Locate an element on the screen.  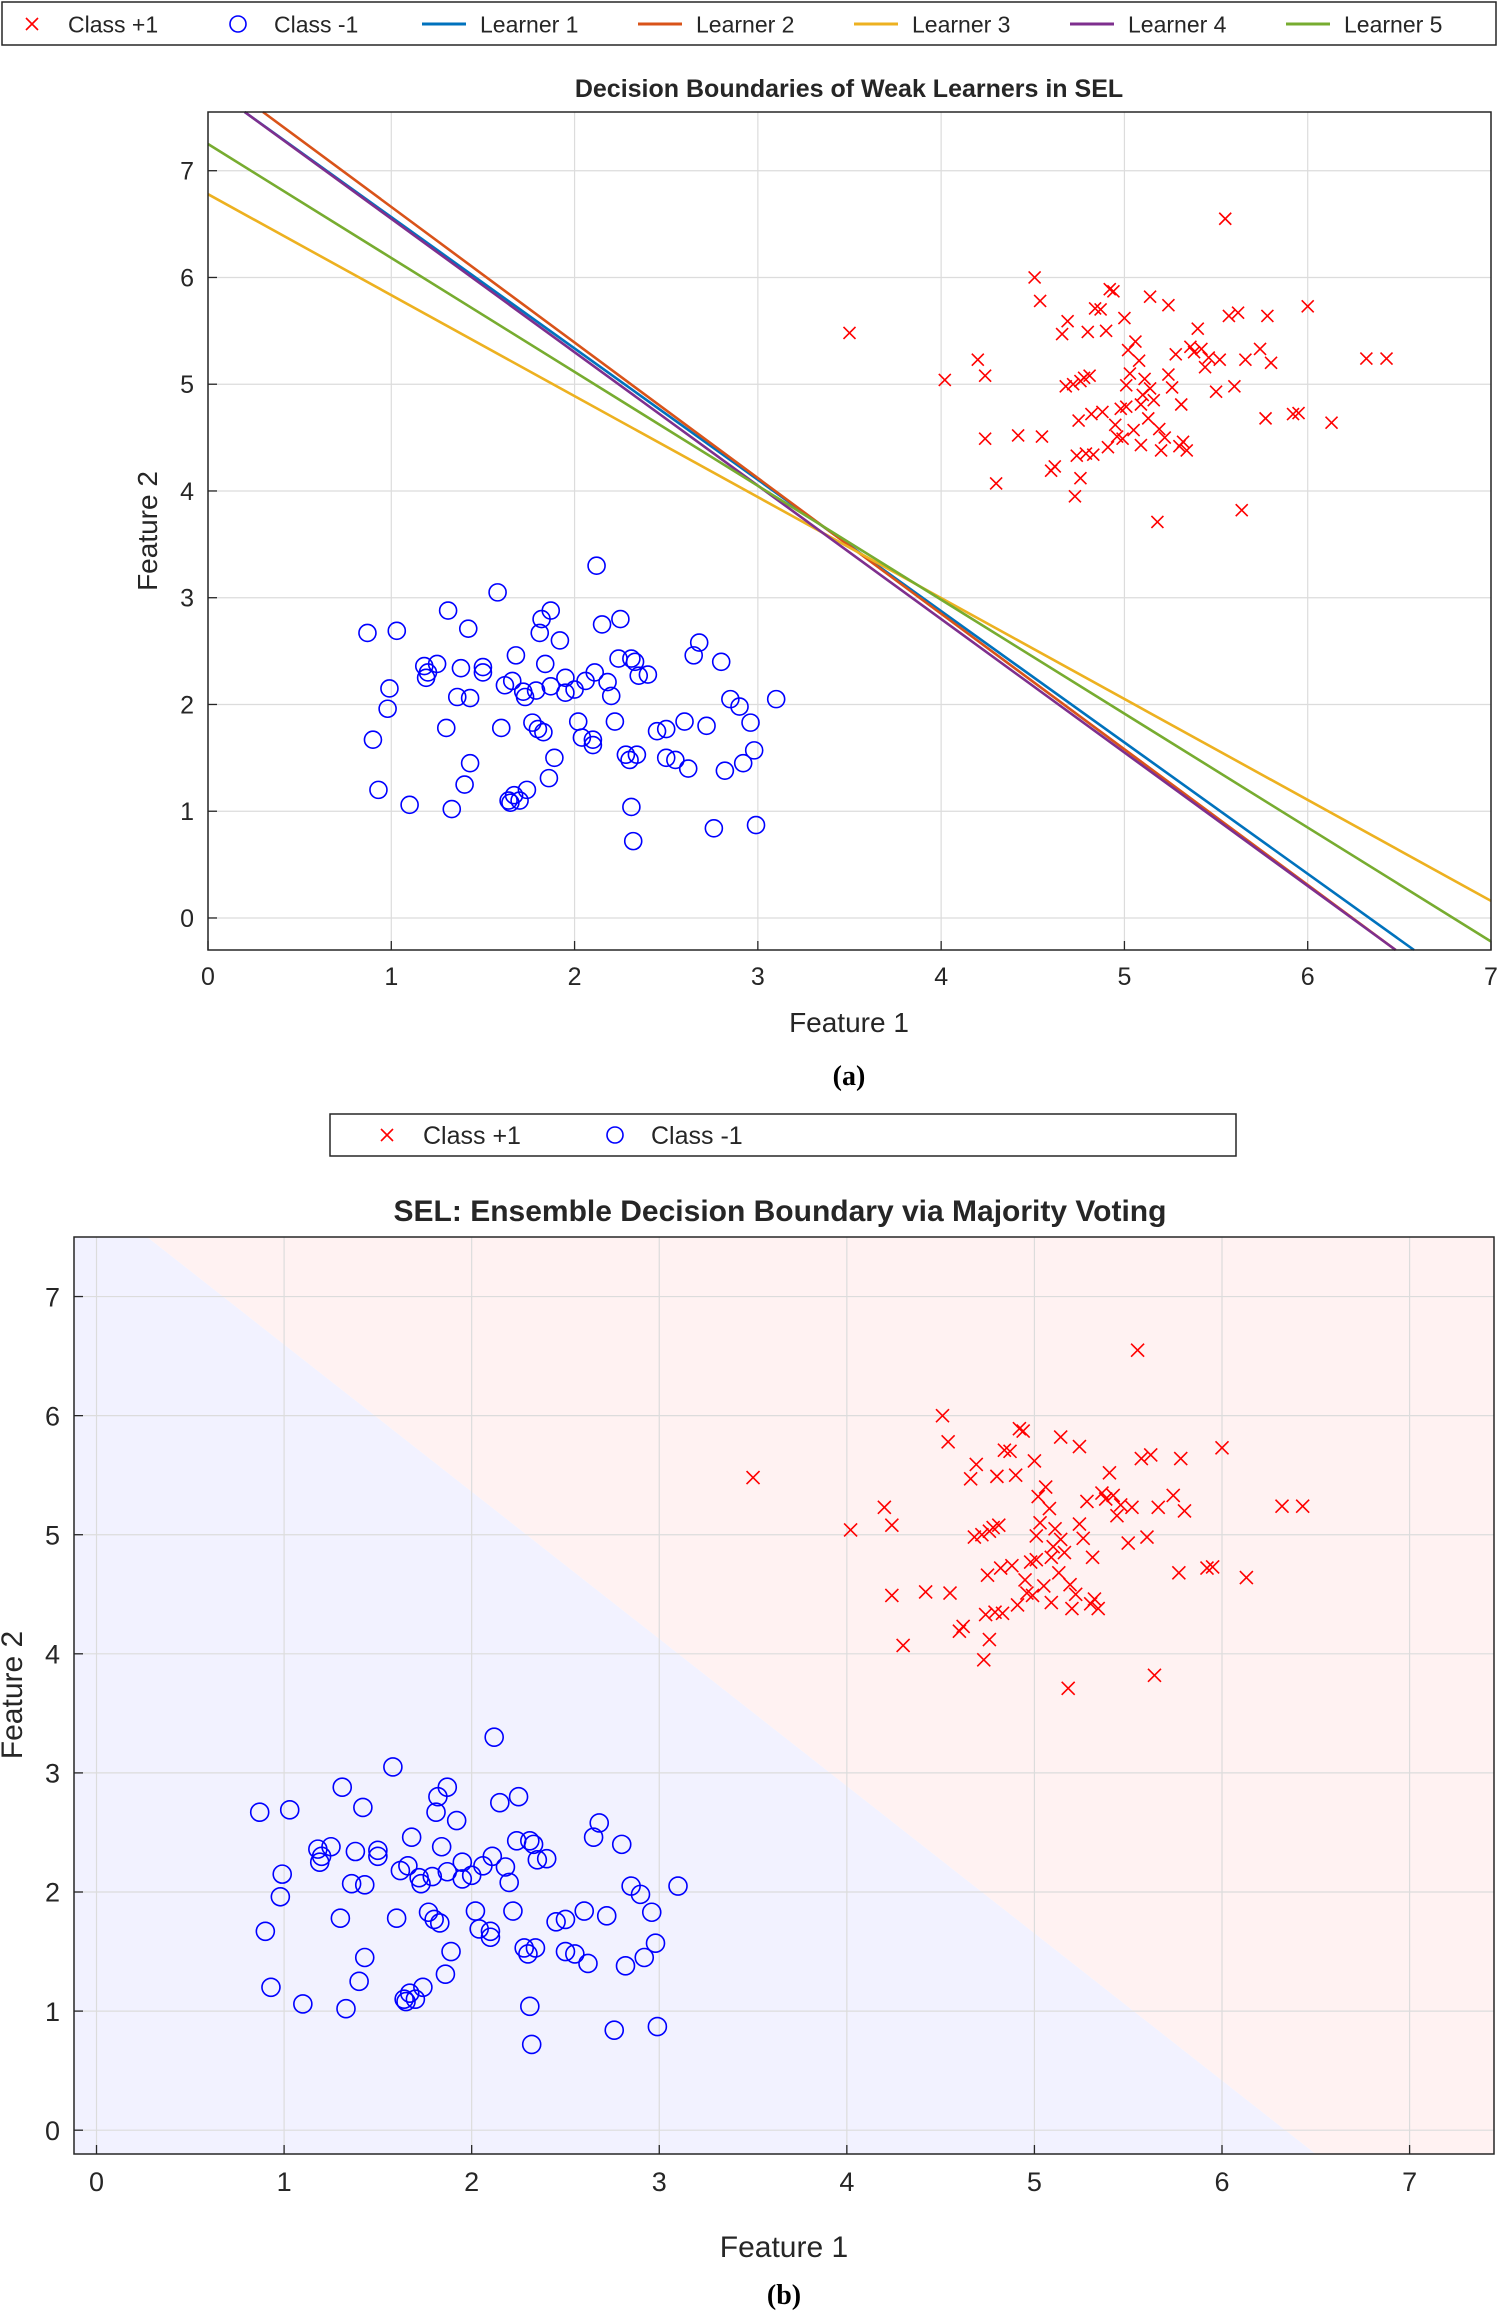
b-xtick-label: 5 is located at coordinates (1034, 2182).